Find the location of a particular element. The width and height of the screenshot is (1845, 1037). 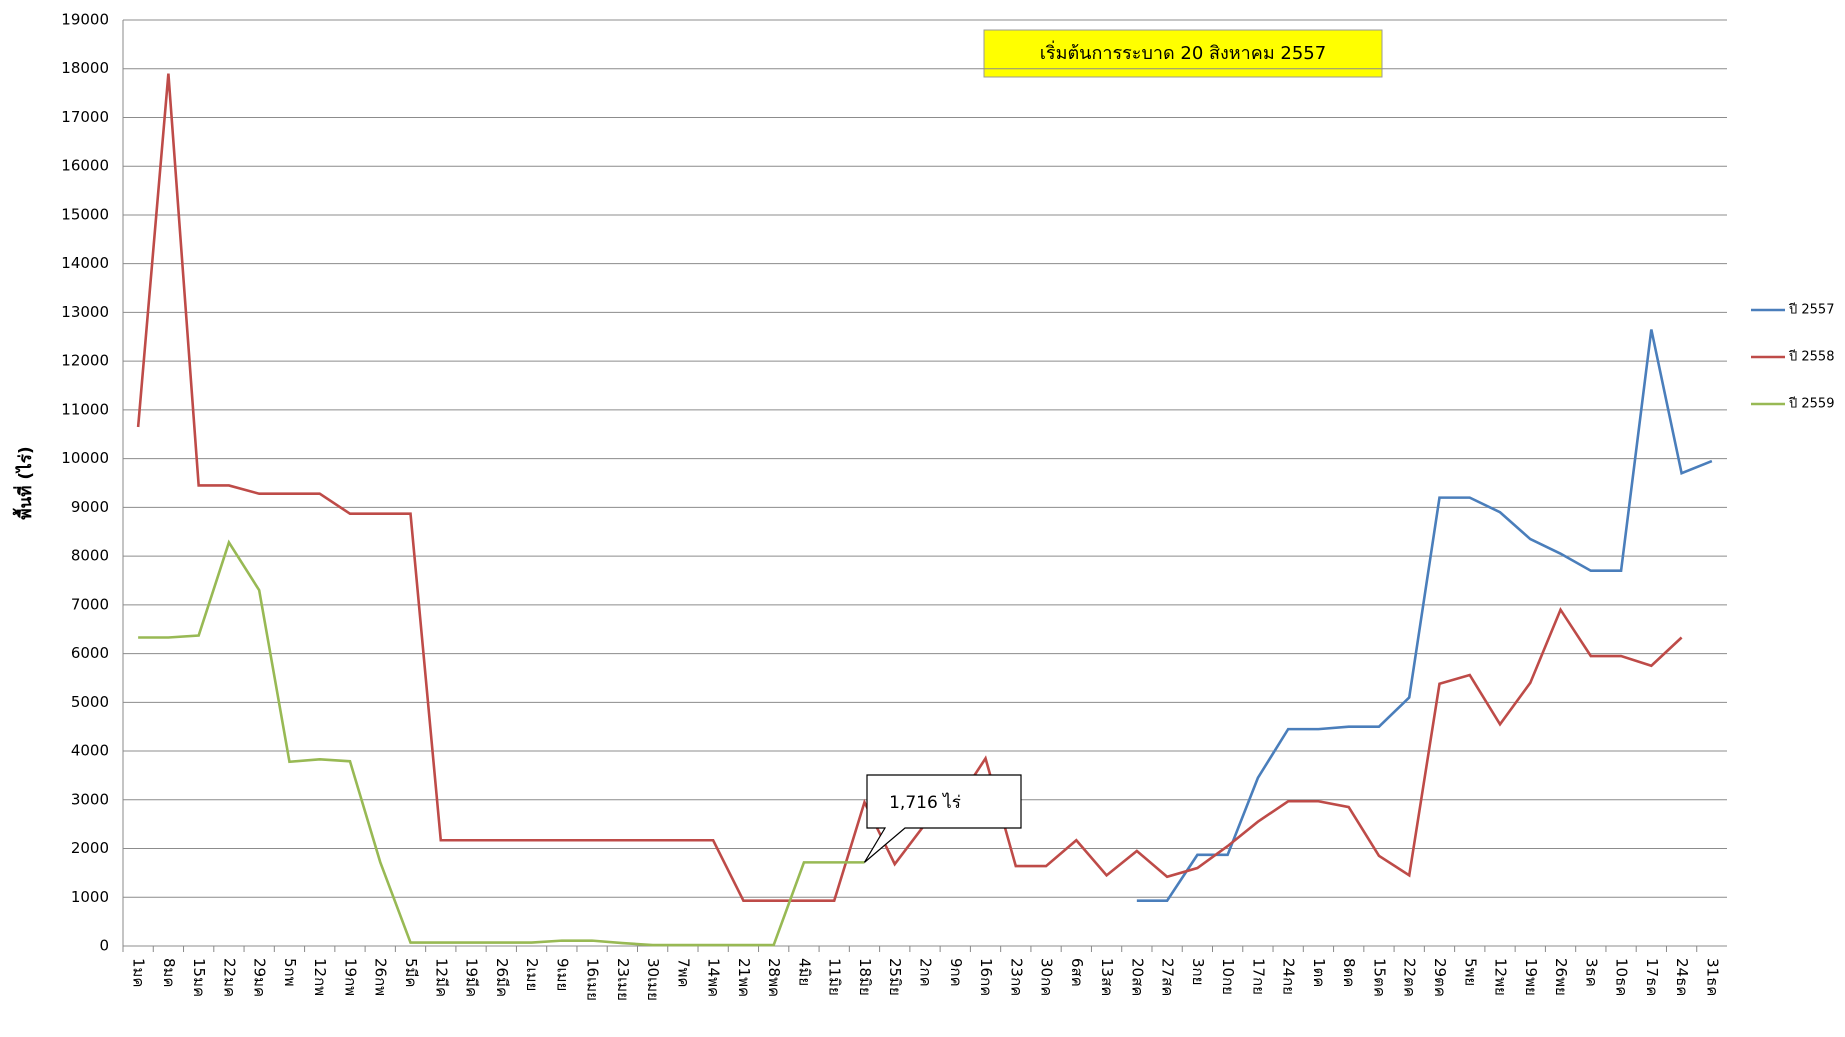

x-tick-label: 30เมย is located at coordinates (653, 979).